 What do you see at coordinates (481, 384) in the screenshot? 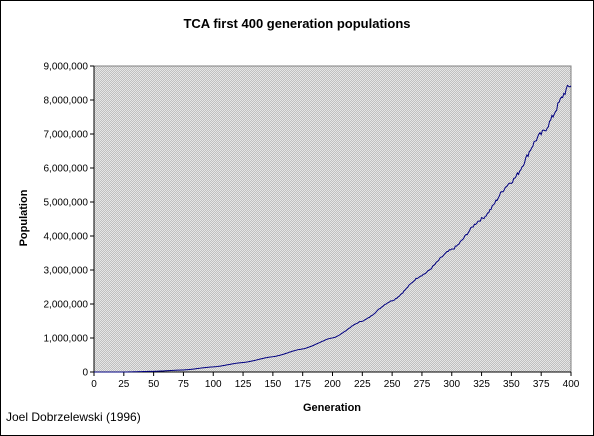
I see `x-tick-label: 325` at bounding box center [481, 384].